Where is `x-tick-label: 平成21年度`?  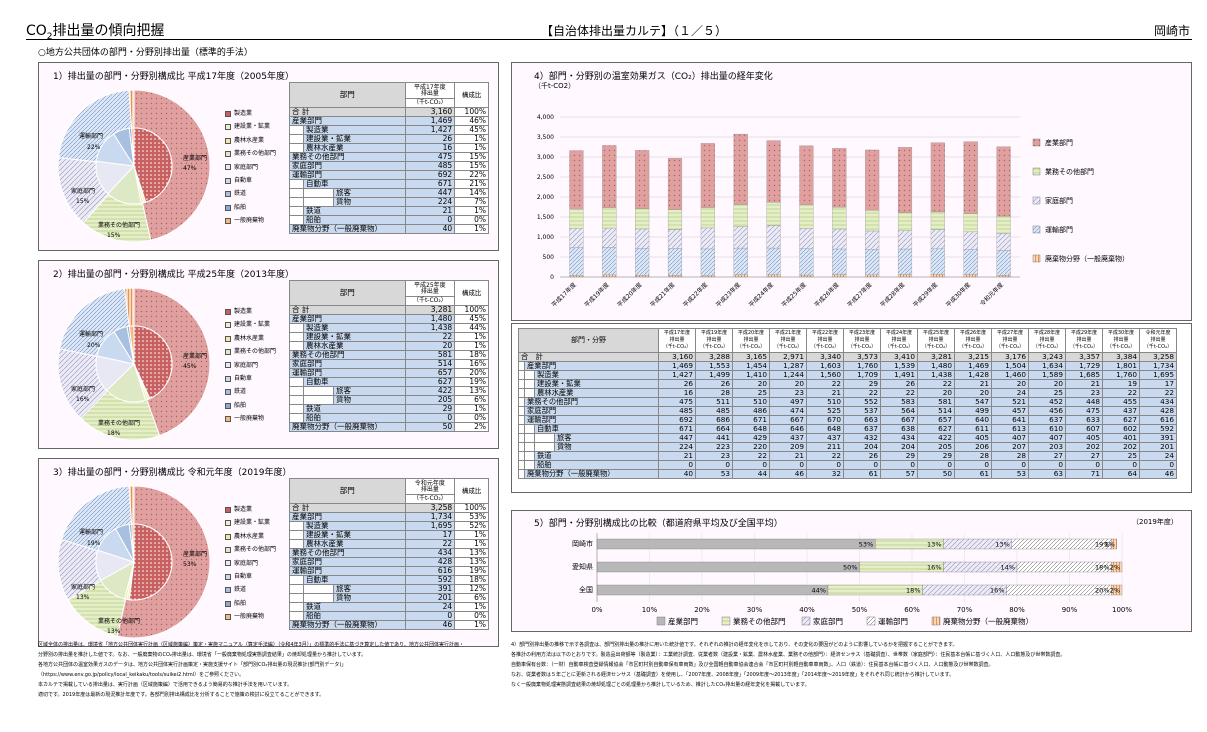 x-tick-label: 平成21年度 is located at coordinates (662, 295).